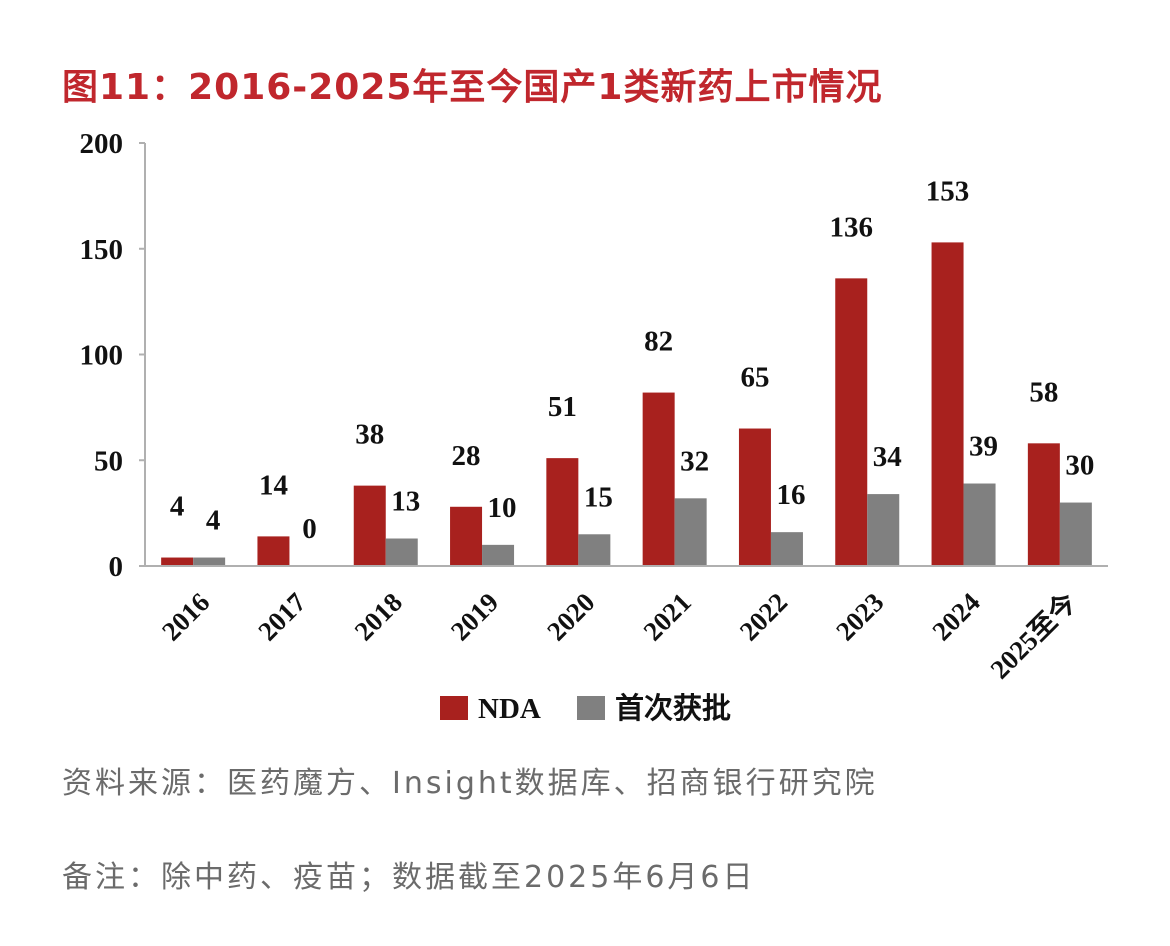 The height and width of the screenshot is (946, 1170). I want to click on y-tick-label: 0, so click(116, 567).